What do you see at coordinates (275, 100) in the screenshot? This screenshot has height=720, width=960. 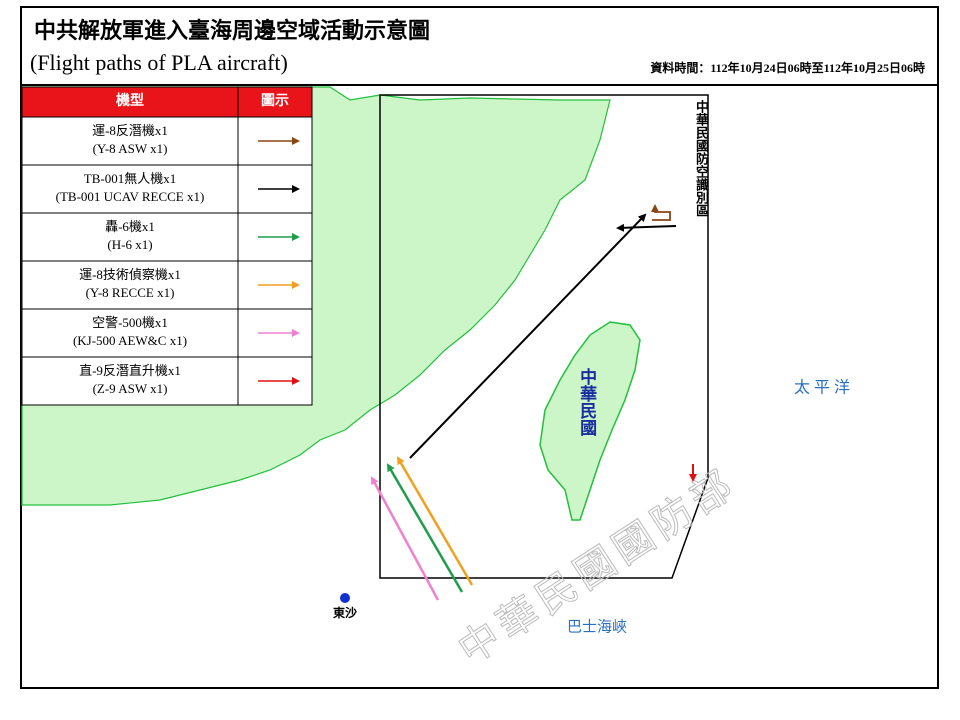 I see `legend-header: 圖示` at bounding box center [275, 100].